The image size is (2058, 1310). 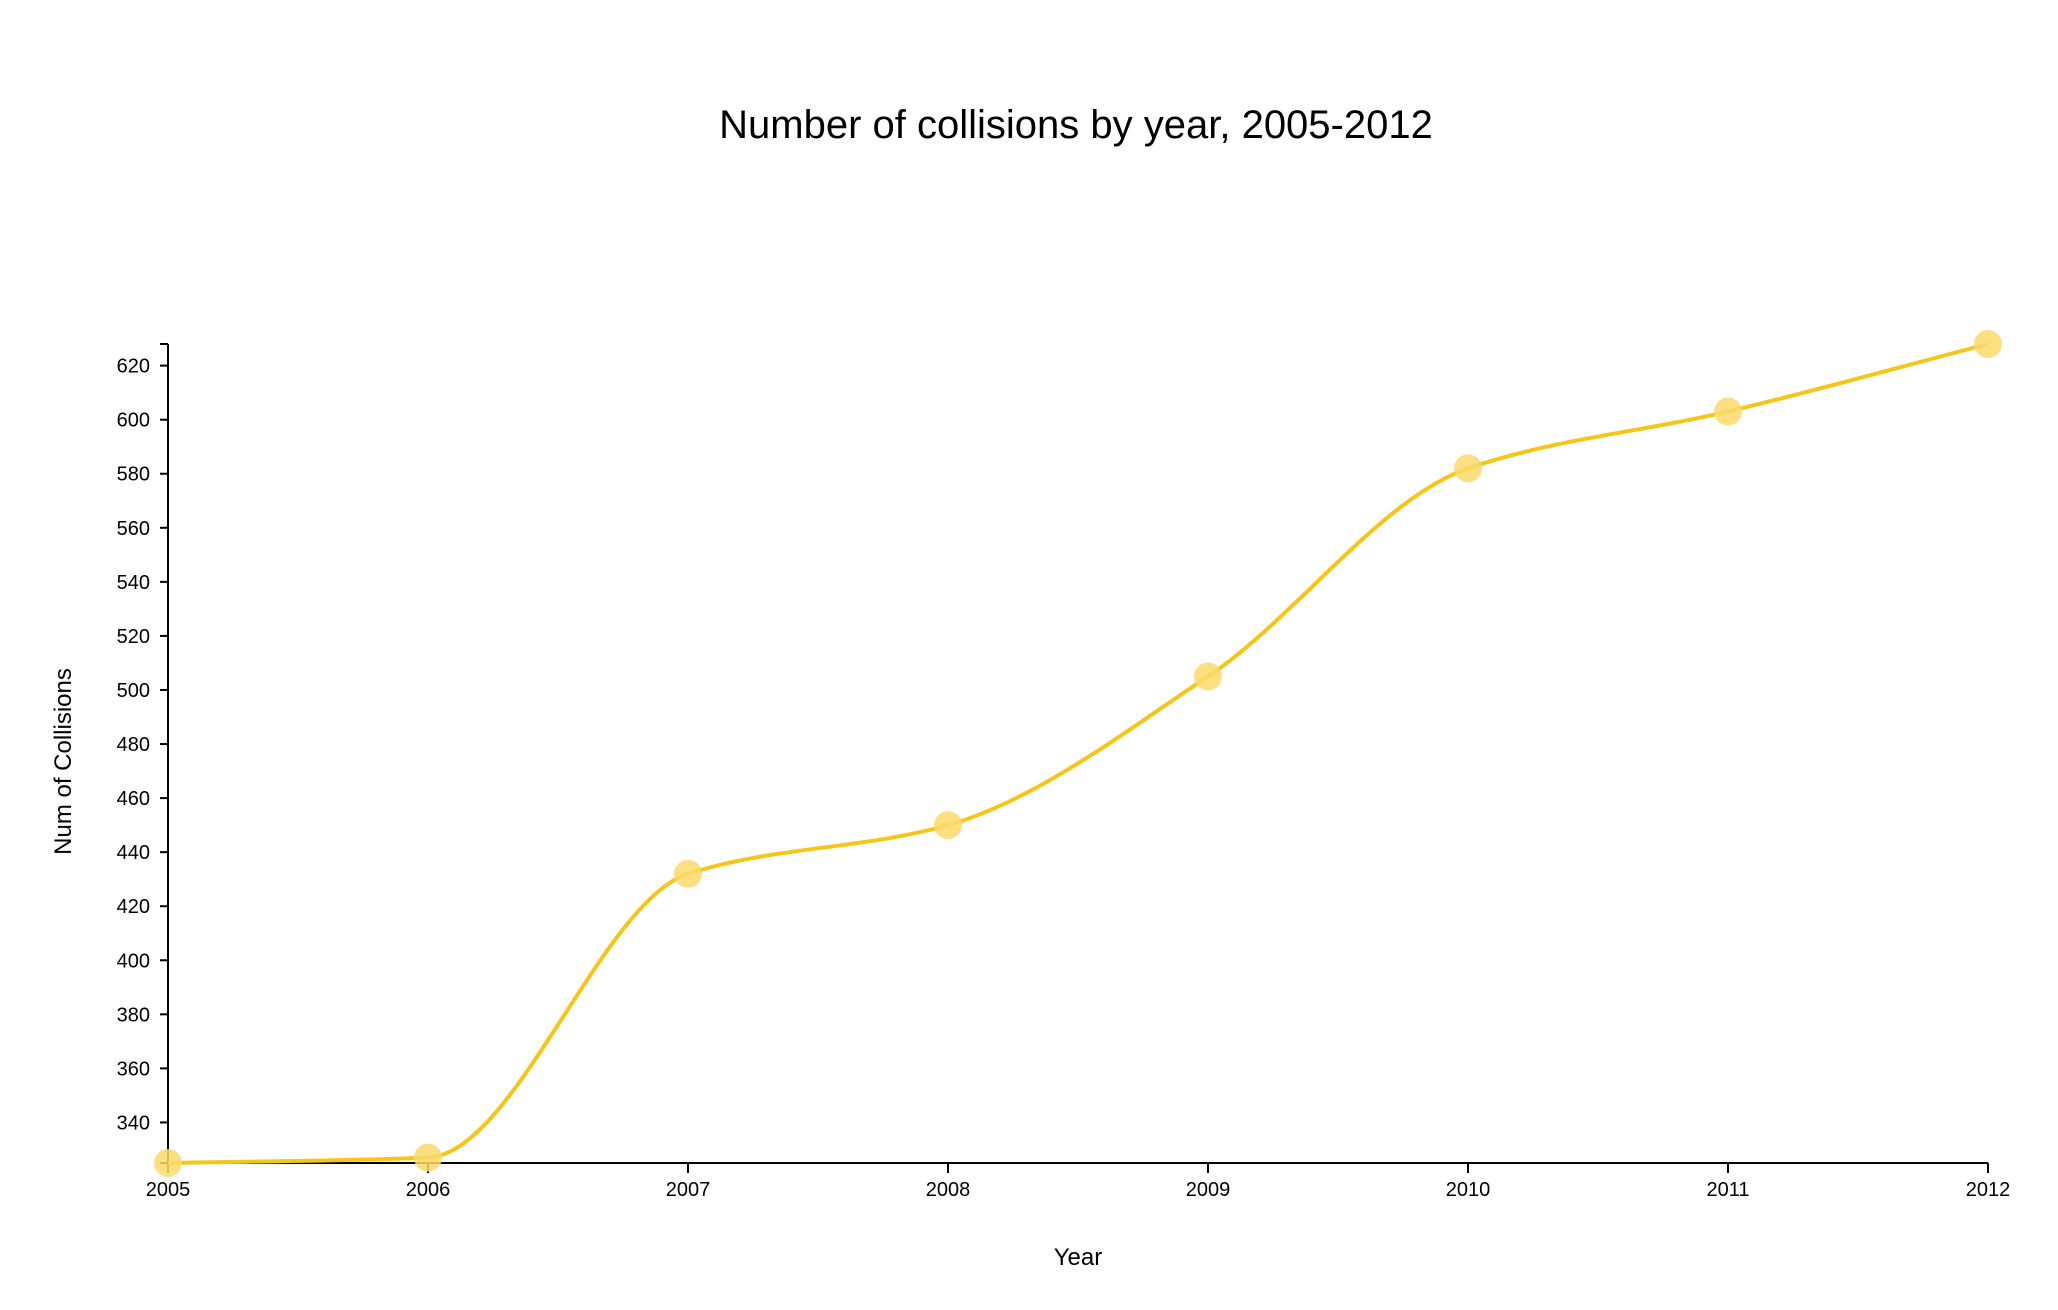 What do you see at coordinates (1988, 1190) in the screenshot?
I see `x-tick-label: 2012` at bounding box center [1988, 1190].